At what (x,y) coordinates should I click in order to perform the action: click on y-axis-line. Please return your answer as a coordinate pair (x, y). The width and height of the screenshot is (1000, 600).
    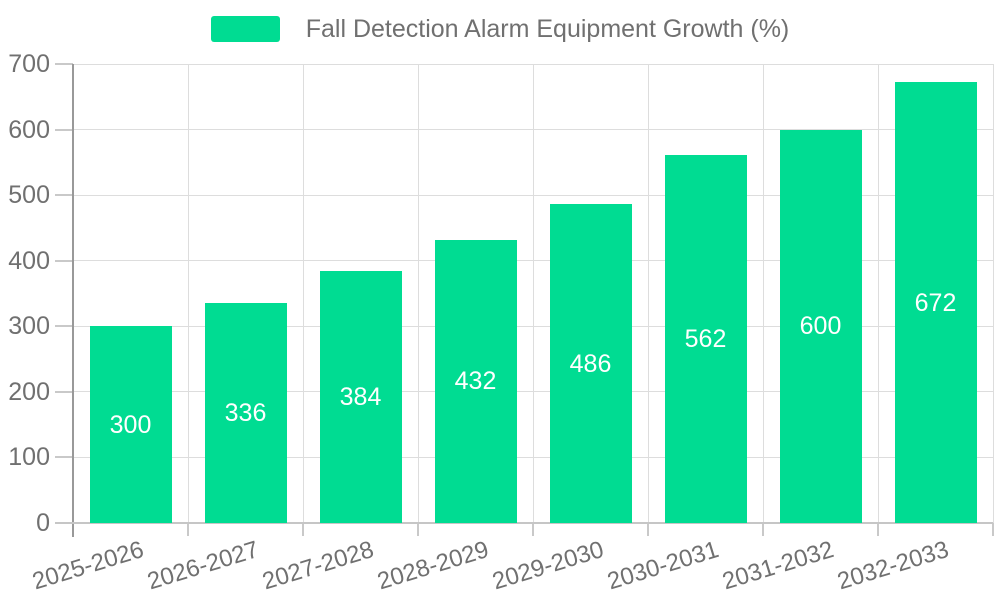
    Looking at the image, I should click on (73, 300).